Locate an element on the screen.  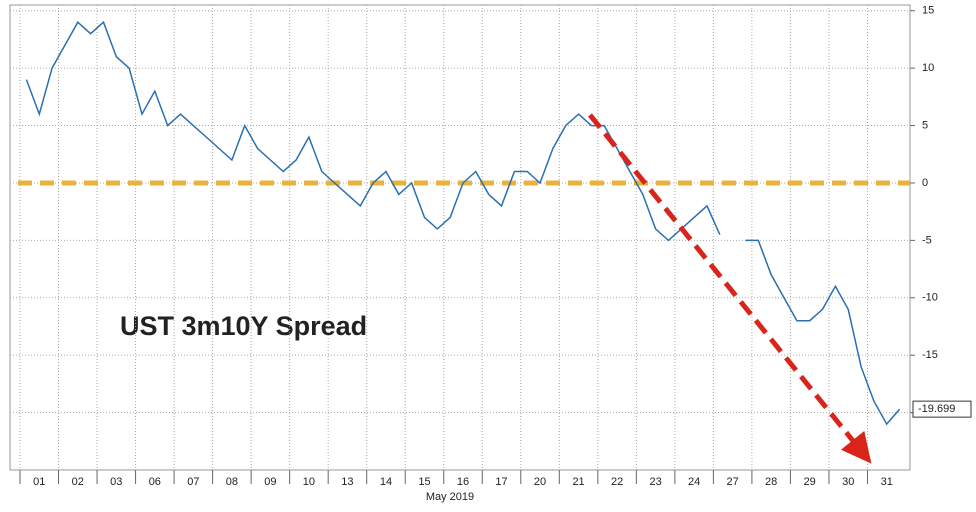
x-tick-label: 02 is located at coordinates (78, 482).